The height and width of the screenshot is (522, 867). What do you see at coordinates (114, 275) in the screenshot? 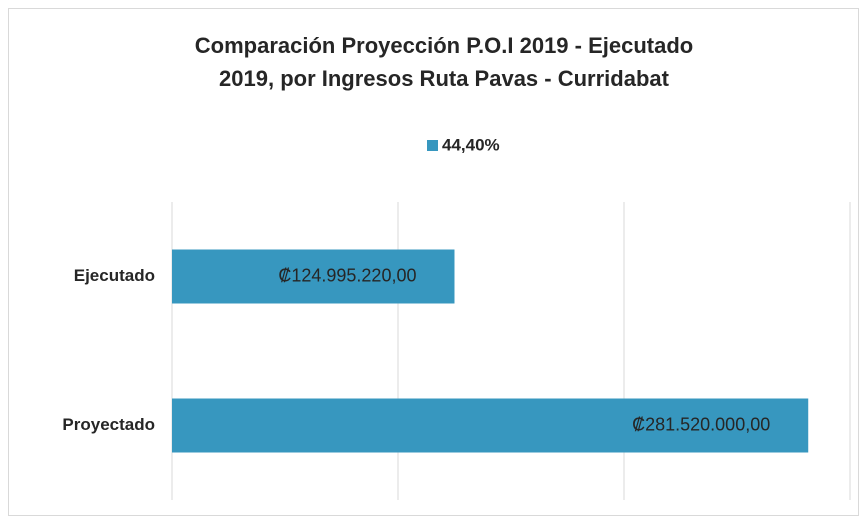
I see `y-tick-label: Ejecutado` at bounding box center [114, 275].